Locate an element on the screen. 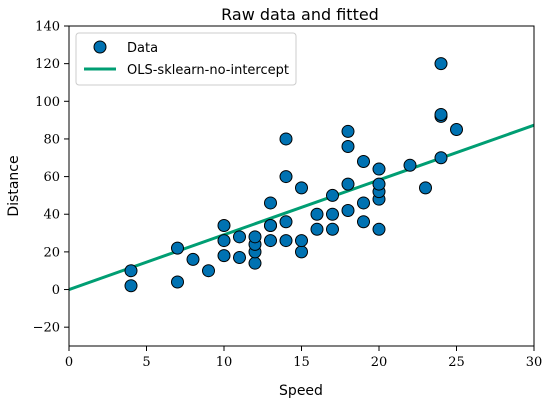 This screenshot has width=548, height=404. x-axis-label: Speed is located at coordinates (301, 391).